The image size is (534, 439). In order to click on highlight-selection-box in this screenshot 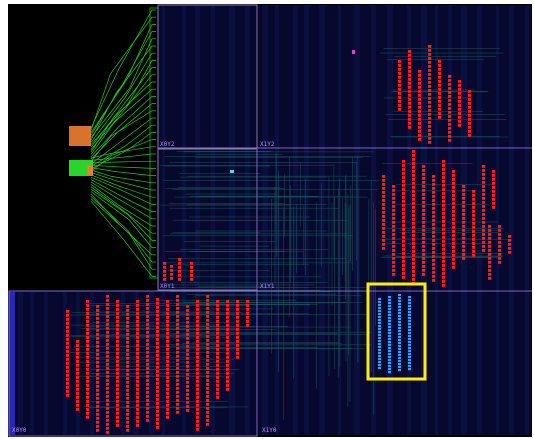, I will do `click(396, 331)`.